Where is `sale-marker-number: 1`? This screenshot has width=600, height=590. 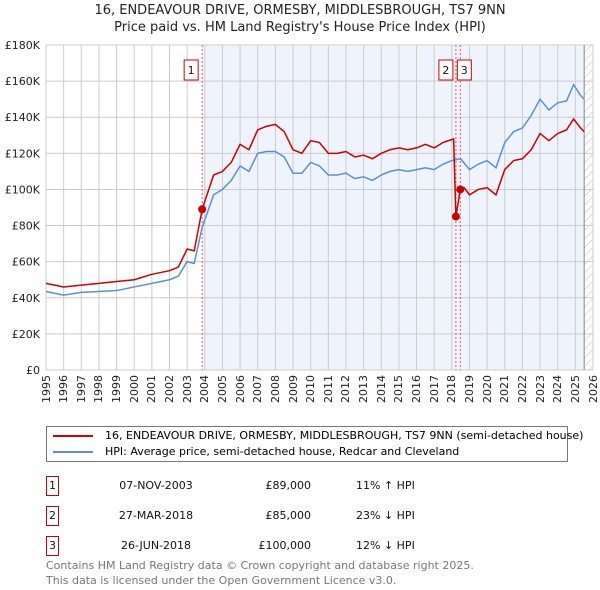 sale-marker-number: 1 is located at coordinates (191, 70).